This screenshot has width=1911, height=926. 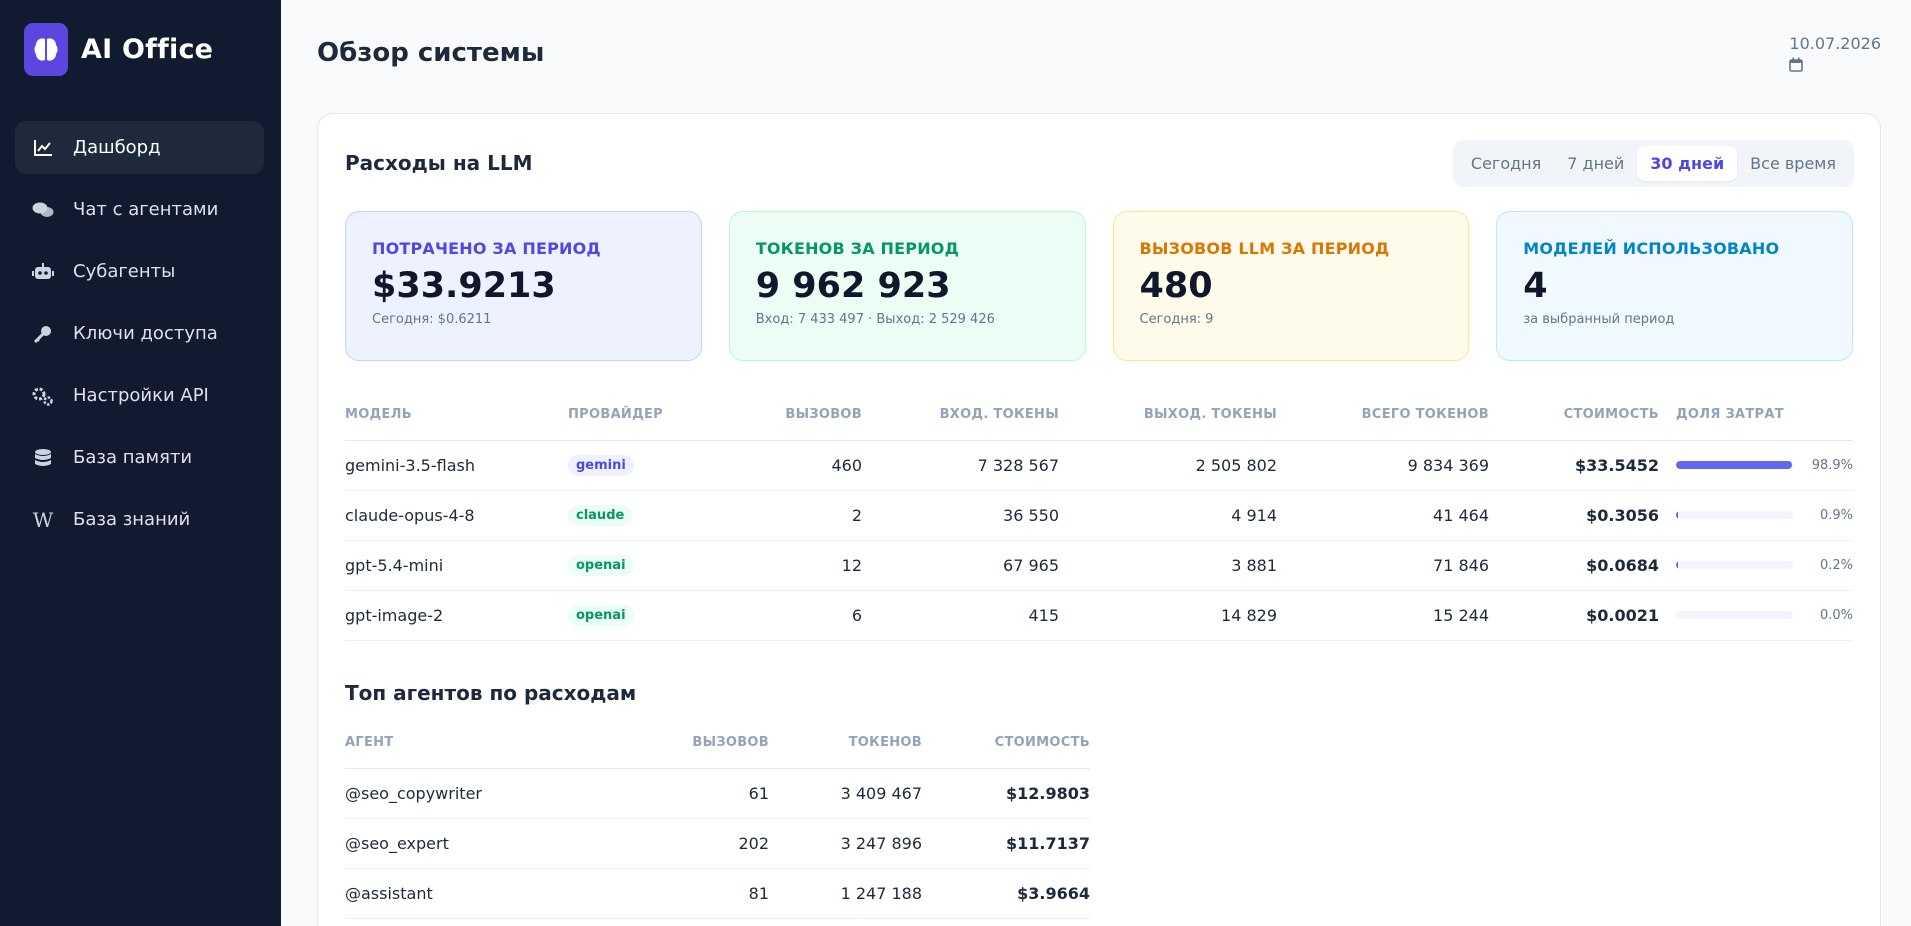 What do you see at coordinates (133, 457) in the screenshot?
I see `sidebar-item-label: База памяти` at bounding box center [133, 457].